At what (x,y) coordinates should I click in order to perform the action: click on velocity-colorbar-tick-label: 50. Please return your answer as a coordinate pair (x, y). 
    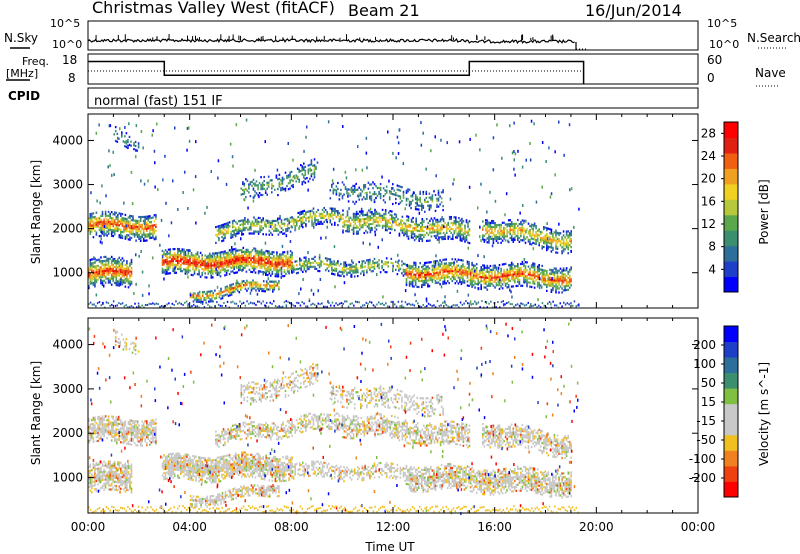
    Looking at the image, I should click on (708, 383).